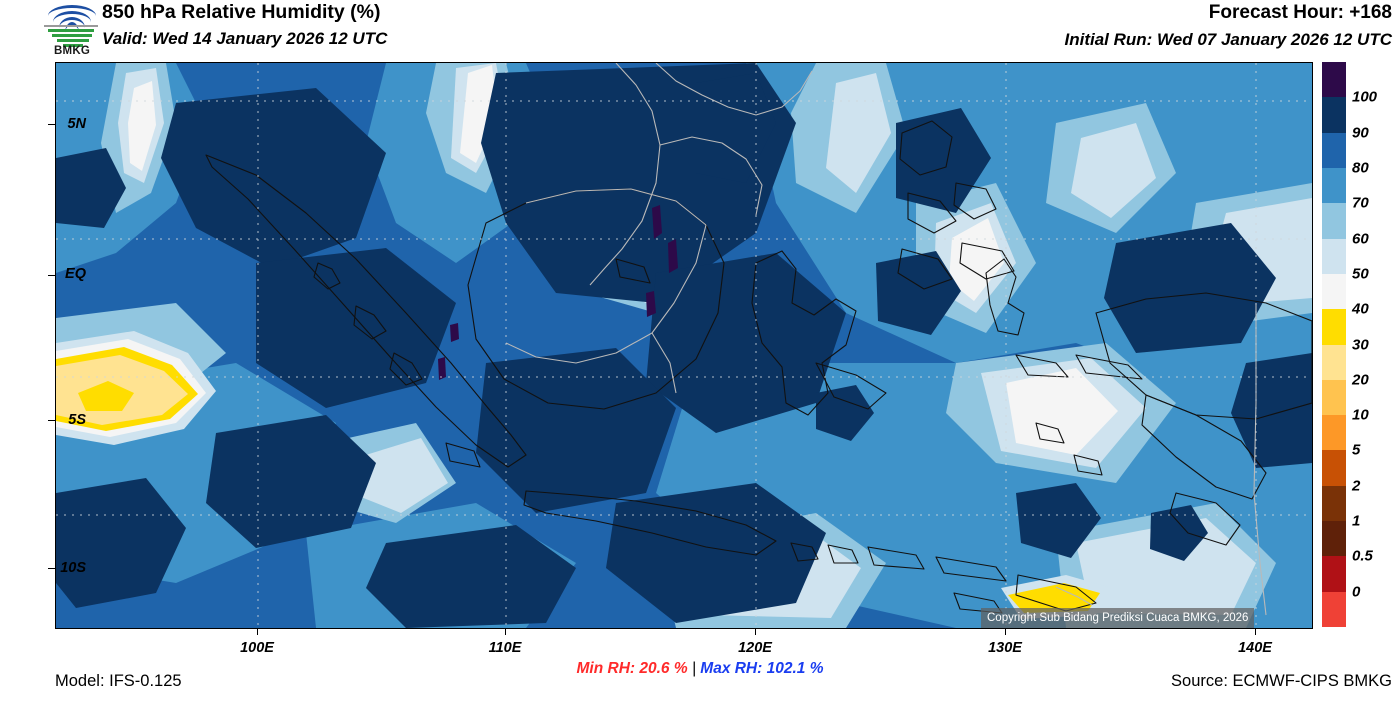 This screenshot has width=1400, height=709. I want to click on colorbar-swatch-brown, so click(1334, 503).